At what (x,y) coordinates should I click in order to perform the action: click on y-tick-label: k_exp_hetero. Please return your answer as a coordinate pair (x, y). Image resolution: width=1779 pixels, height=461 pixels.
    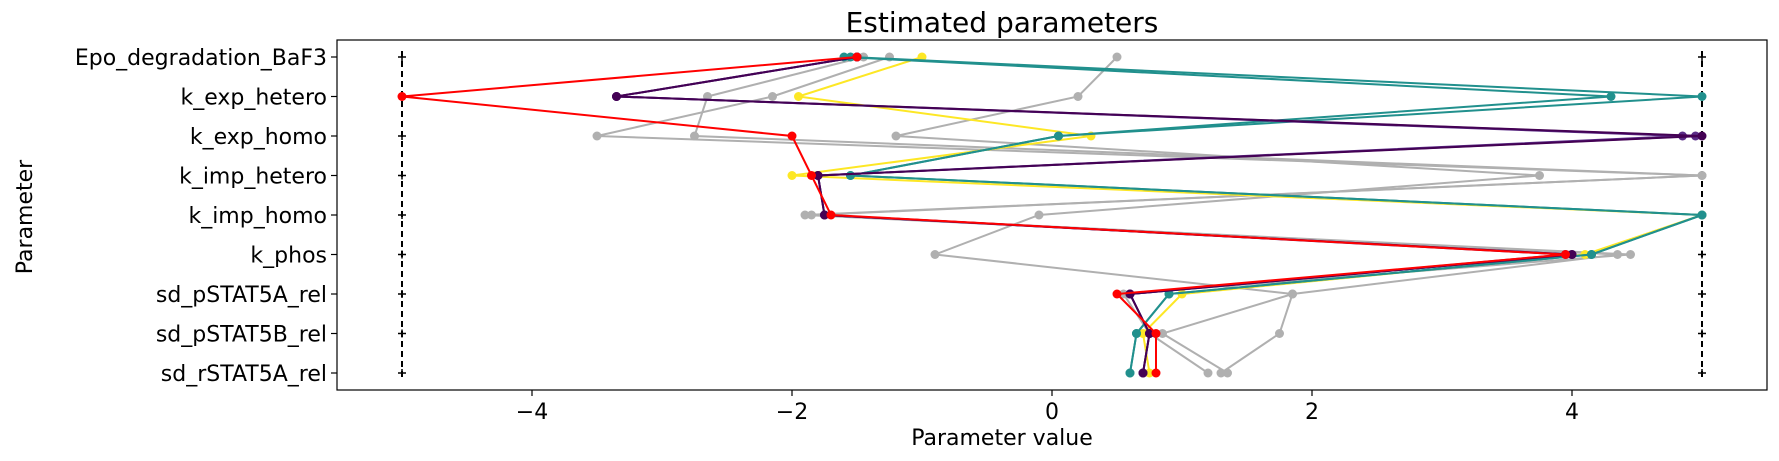
    Looking at the image, I should click on (253, 98).